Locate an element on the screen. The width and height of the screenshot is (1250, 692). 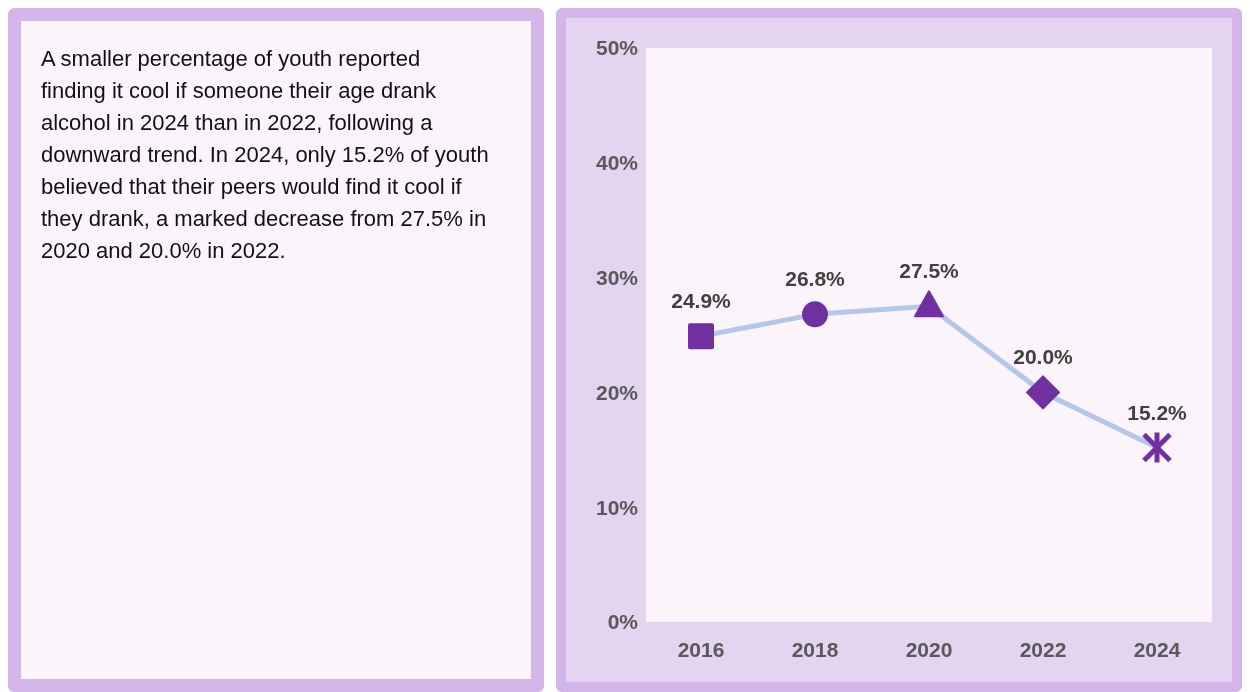
data-label: 24.9% is located at coordinates (701, 301).